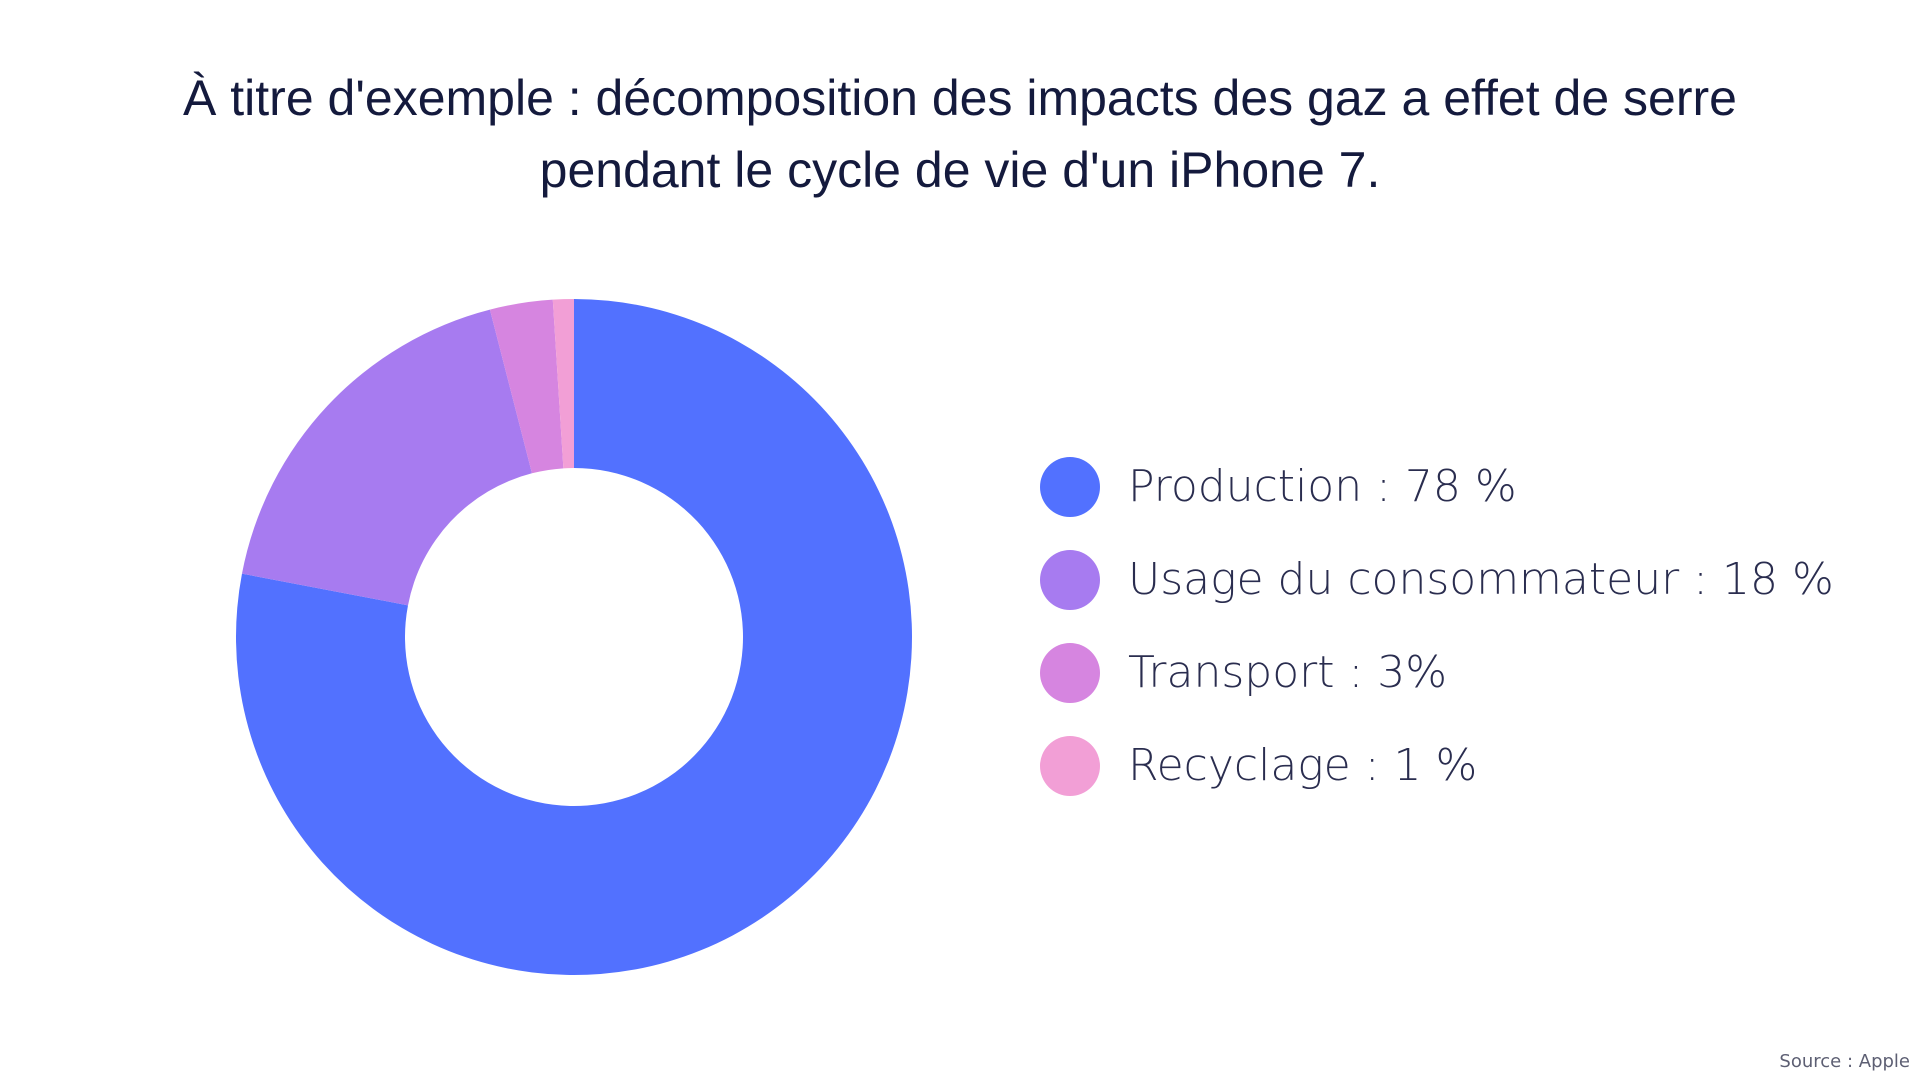 The width and height of the screenshot is (1920, 1080). I want to click on legend-swatch-transport, so click(1070, 672).